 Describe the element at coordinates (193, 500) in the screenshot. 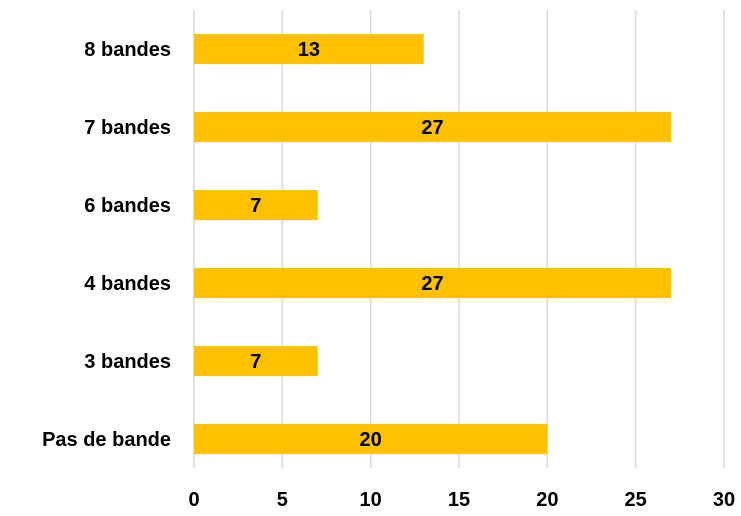

I see `x-tick-label: 0` at that location.